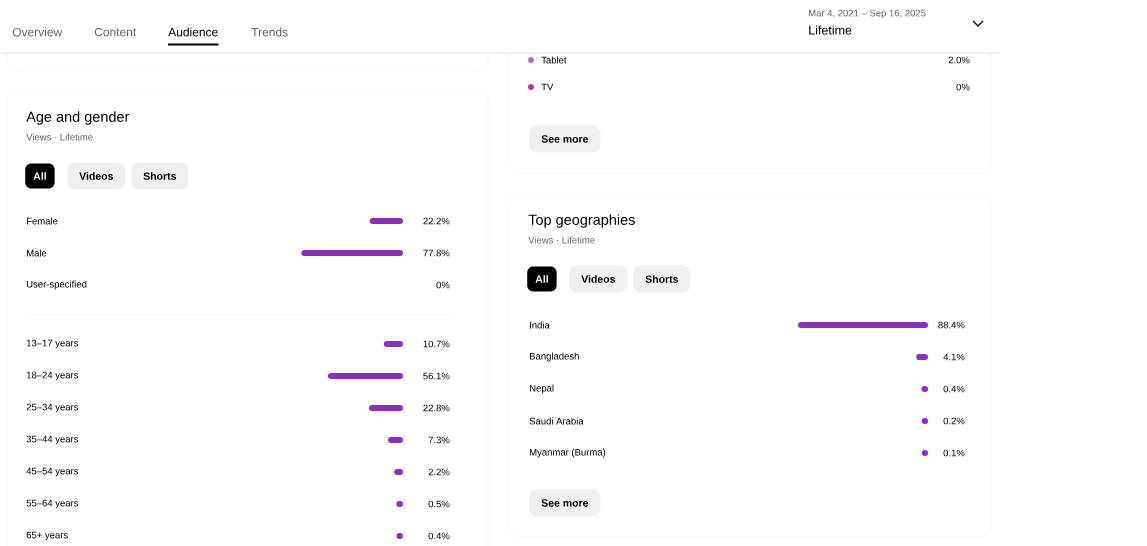  I want to click on data-label: 2.2%, so click(439, 472).